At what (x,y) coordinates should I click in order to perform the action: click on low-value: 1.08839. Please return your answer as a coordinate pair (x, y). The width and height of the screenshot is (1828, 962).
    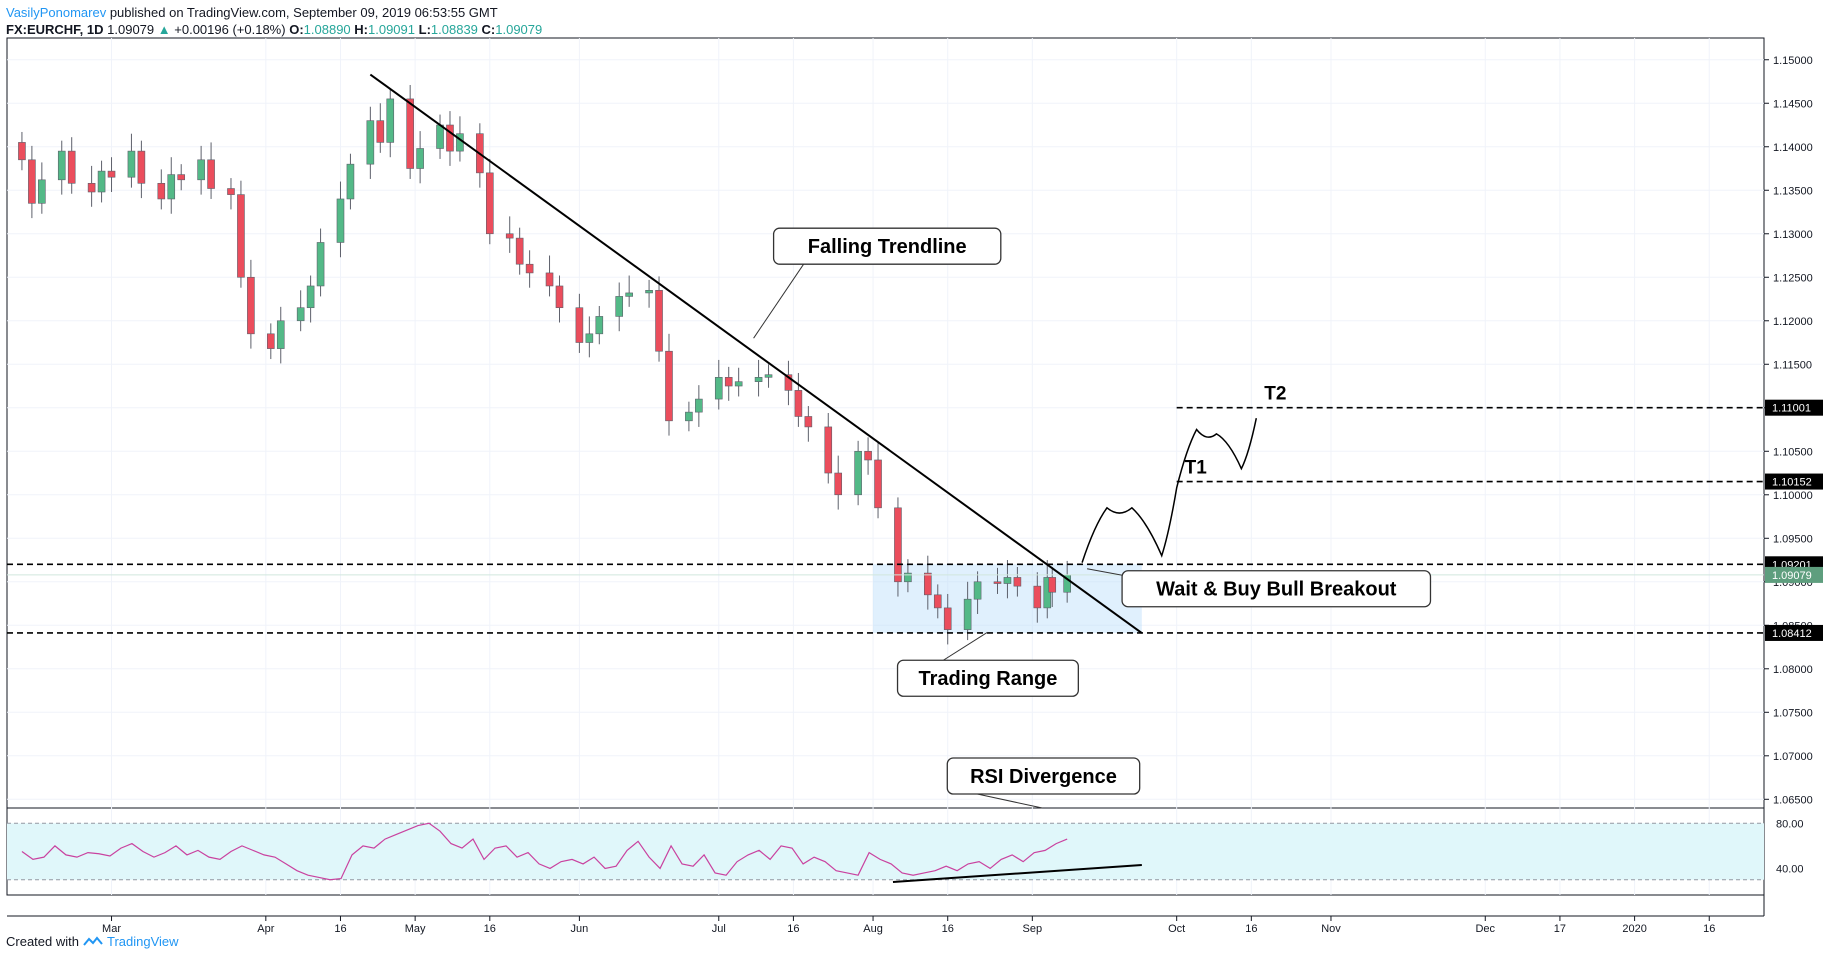
    Looking at the image, I should click on (454, 29).